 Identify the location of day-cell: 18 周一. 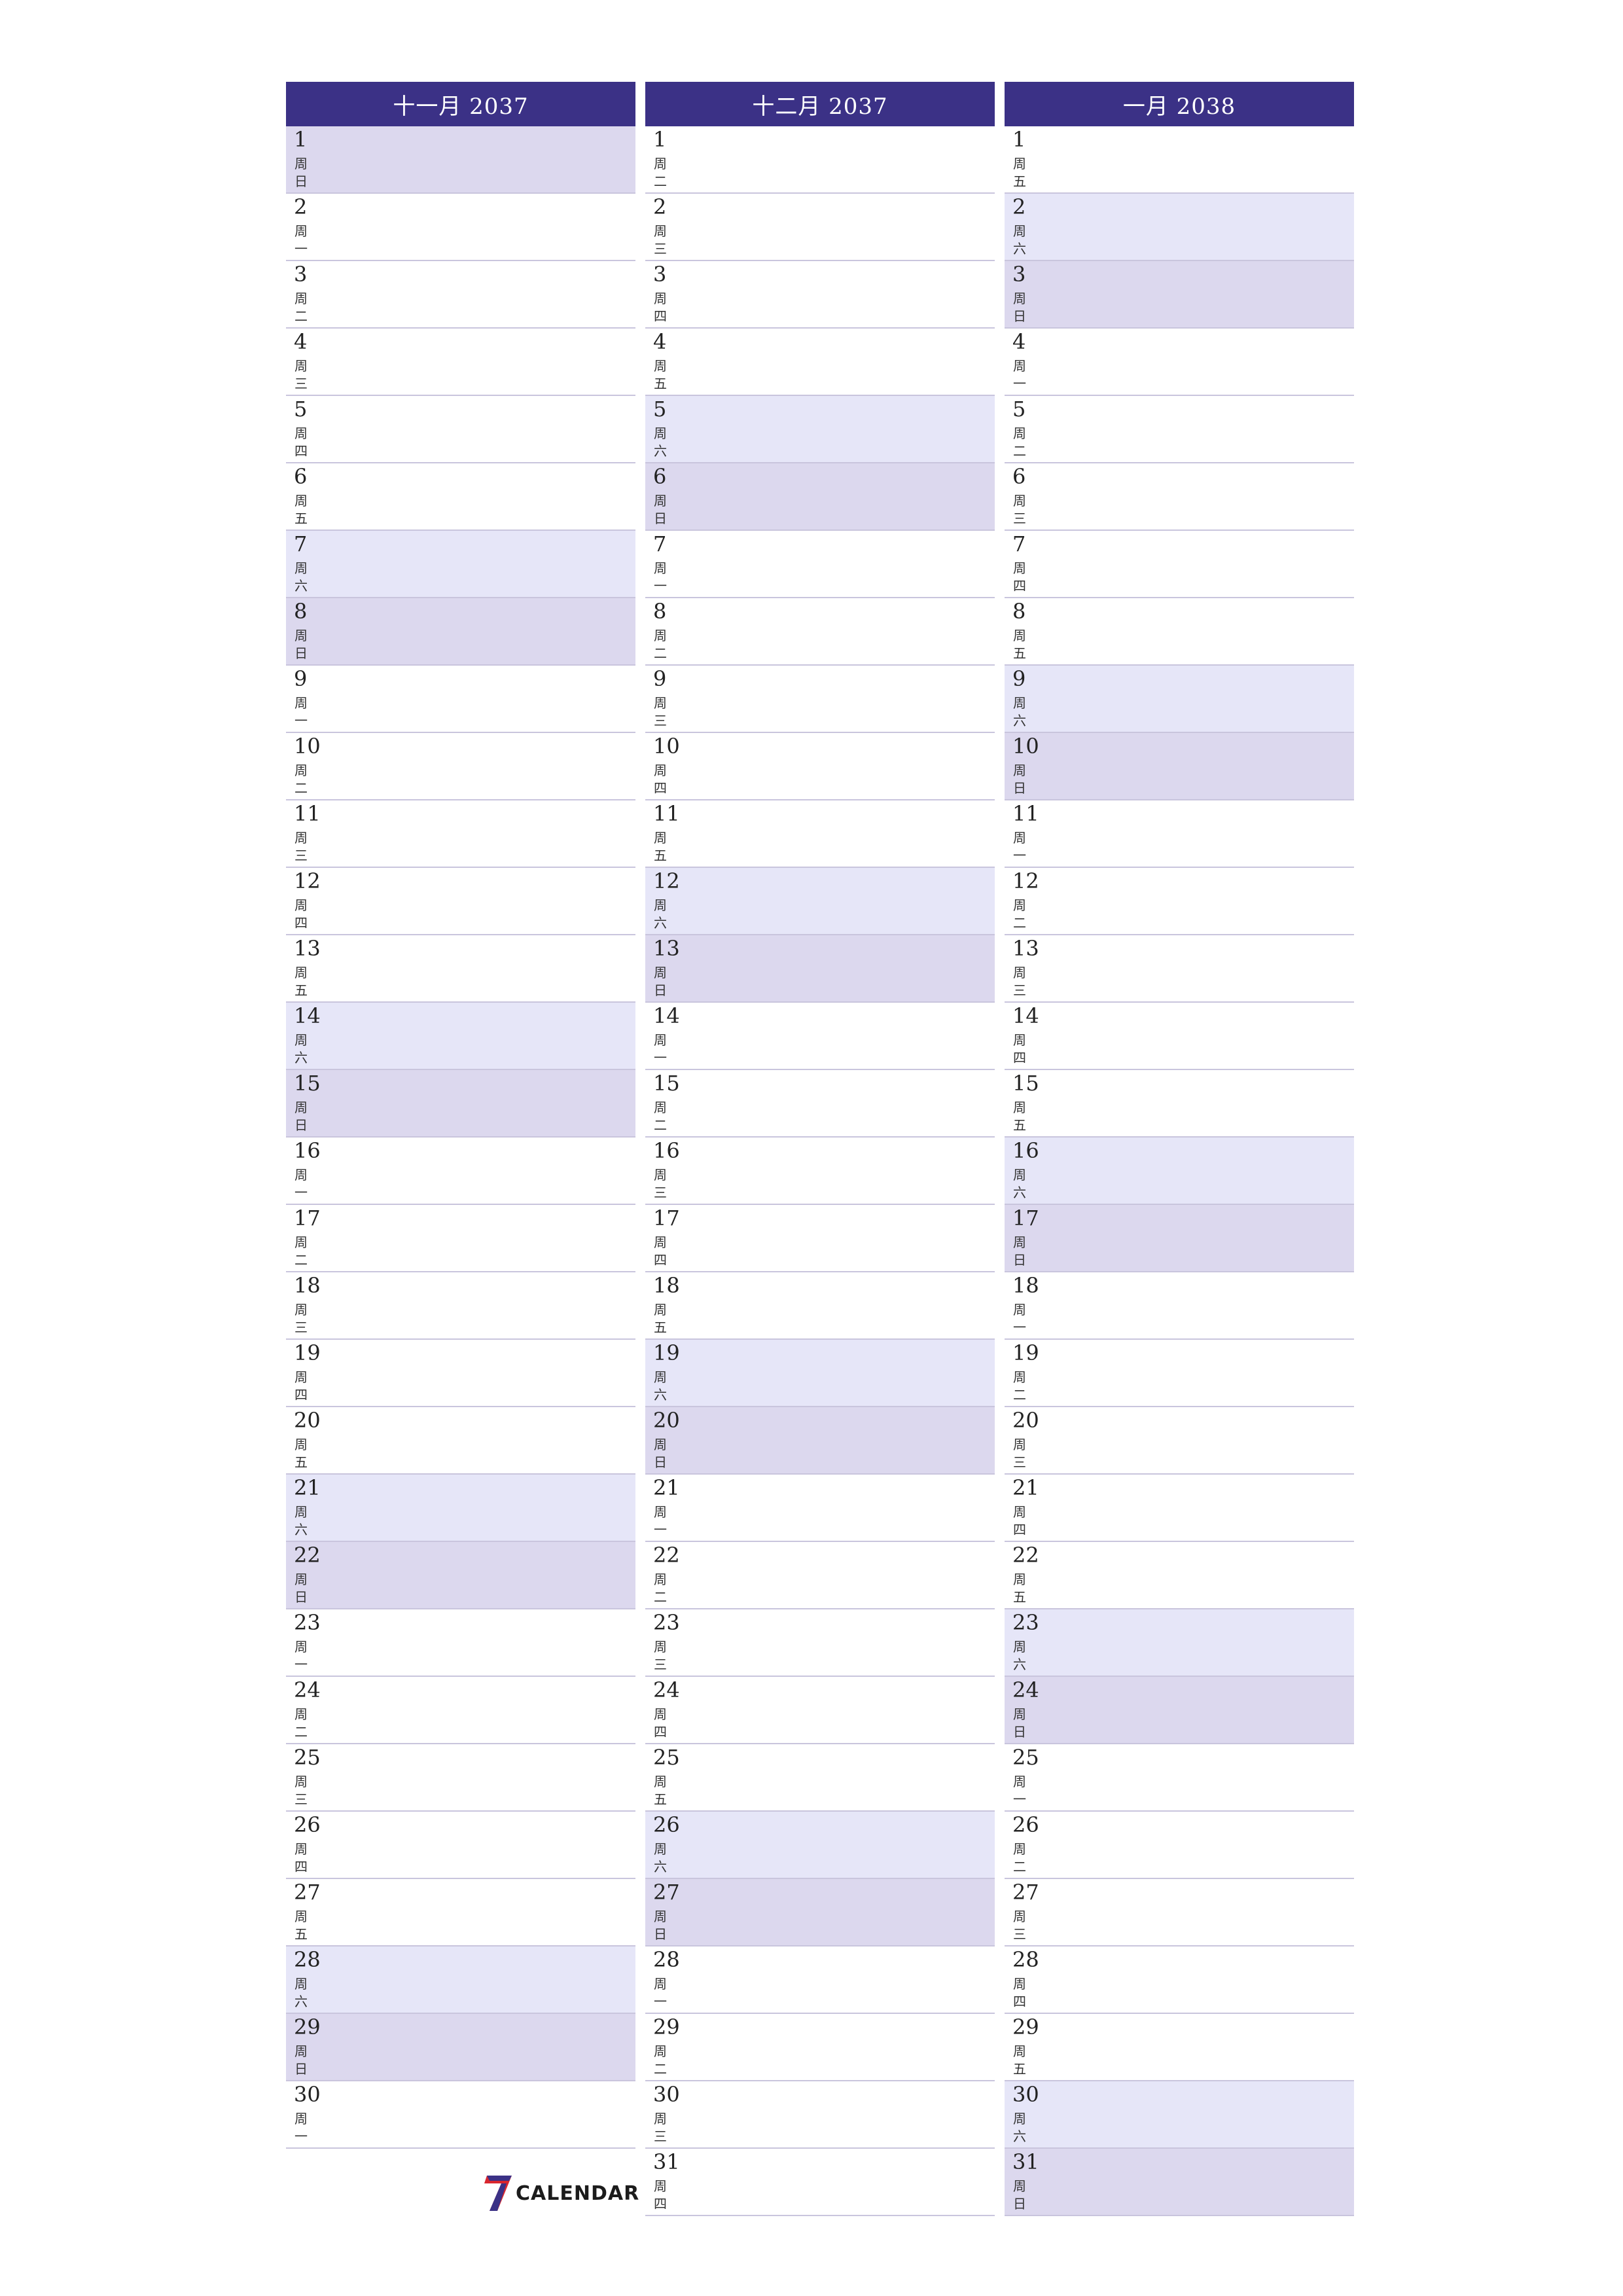
(1179, 1306).